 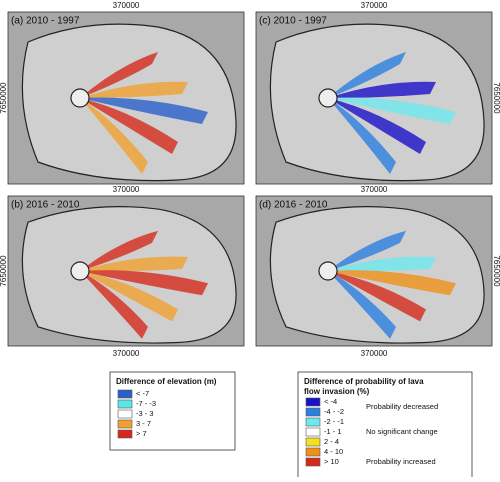 I want to click on legend-title: Difference of elevation (m), so click(x=166, y=381).